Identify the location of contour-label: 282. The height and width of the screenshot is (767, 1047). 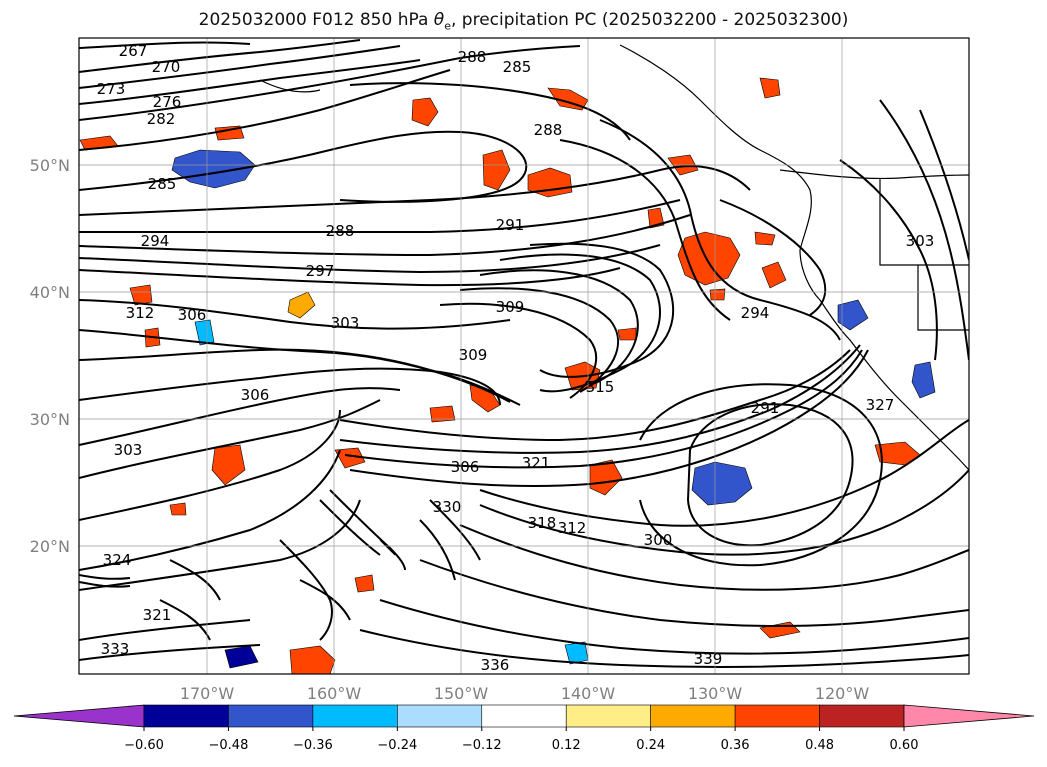
(161, 119).